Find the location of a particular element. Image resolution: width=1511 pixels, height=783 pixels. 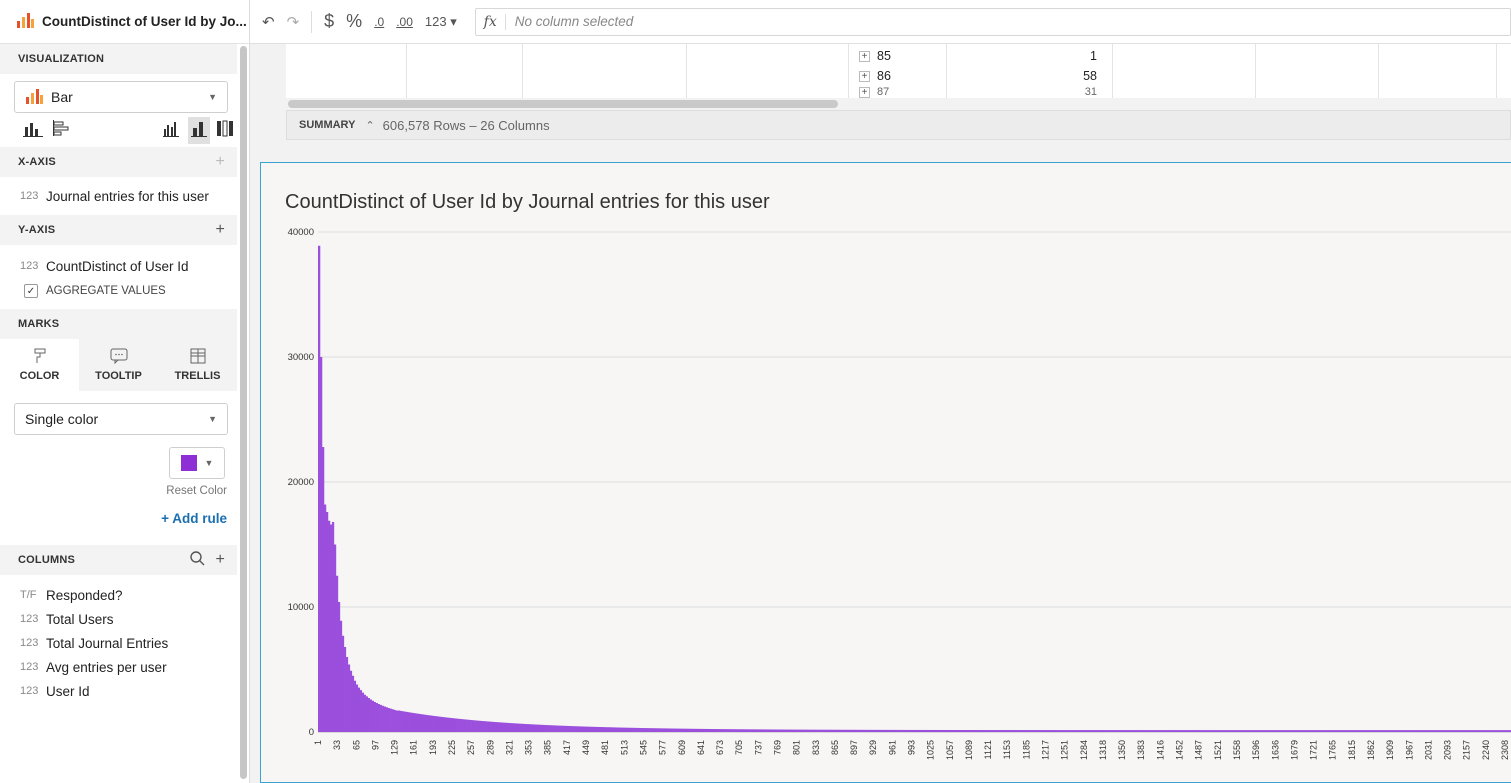

aggregate-values-option: ✓ AGGREGATE VALUES is located at coordinates (118, 291).